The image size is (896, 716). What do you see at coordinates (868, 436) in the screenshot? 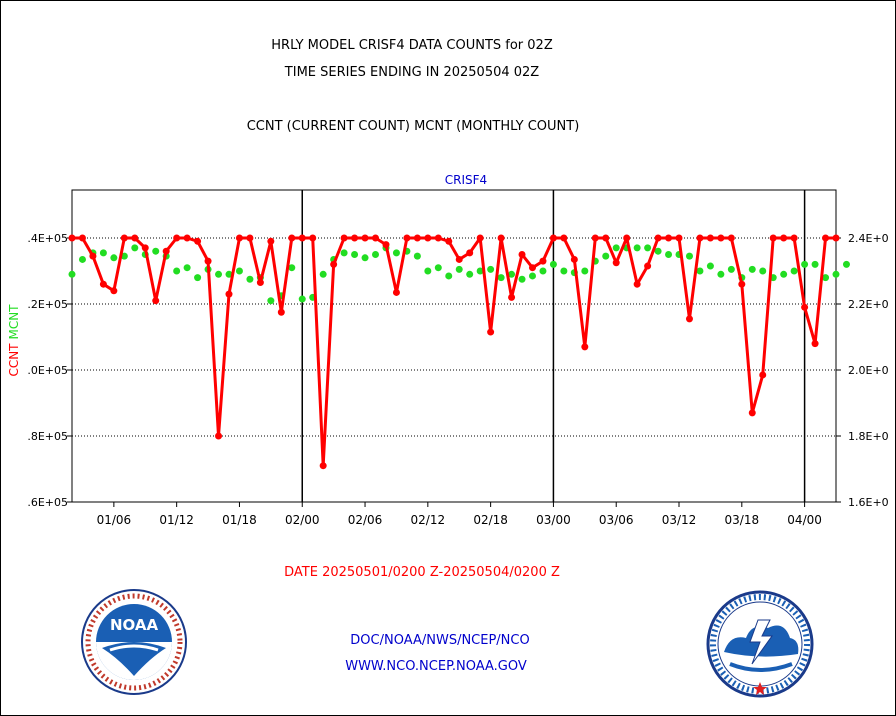
I see `y-tick-label-right: 1.8E+0` at bounding box center [868, 436].